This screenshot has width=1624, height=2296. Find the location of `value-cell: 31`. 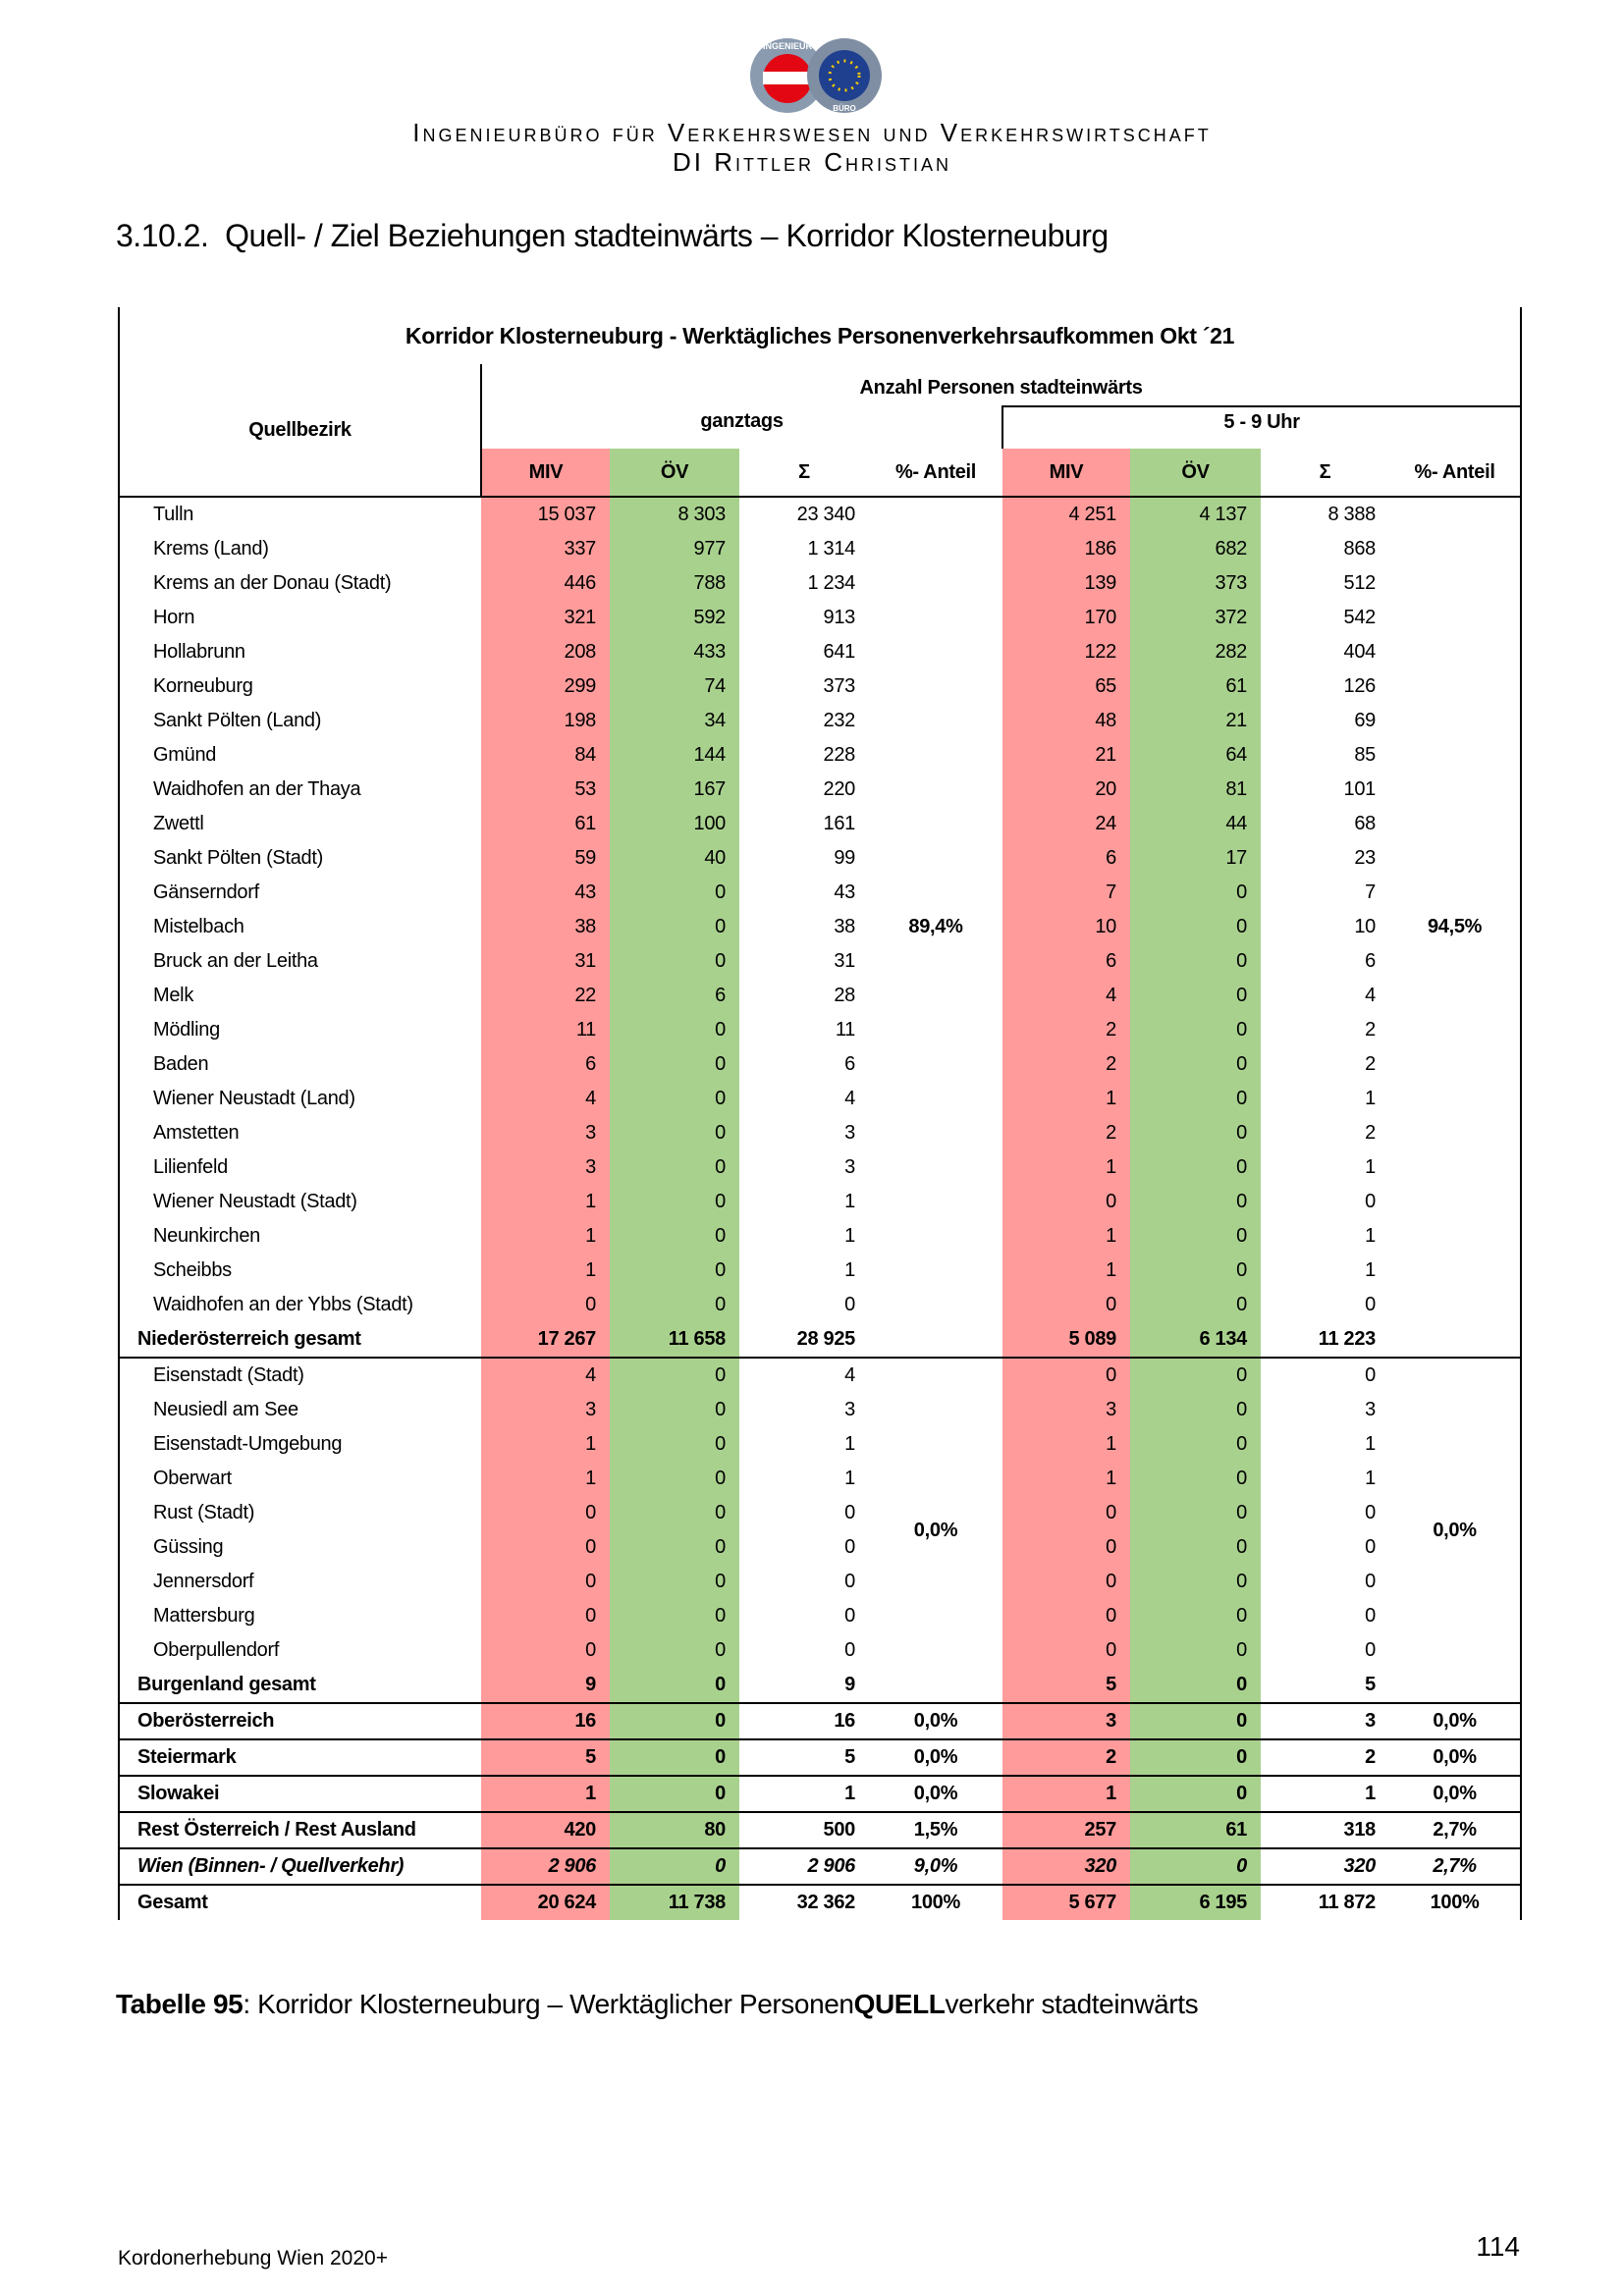

value-cell: 31 is located at coordinates (844, 961).